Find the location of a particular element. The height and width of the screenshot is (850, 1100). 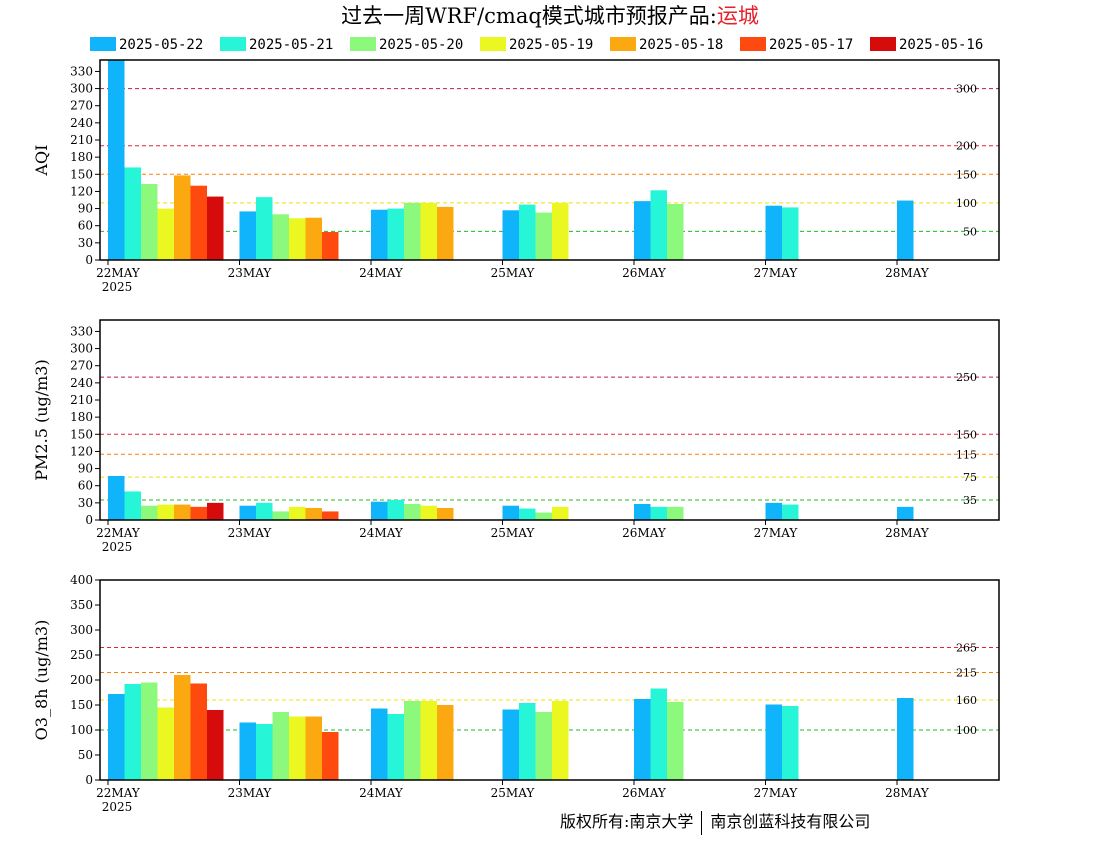

chart2-ytick-label-60: 60 is located at coordinates (85, 486).